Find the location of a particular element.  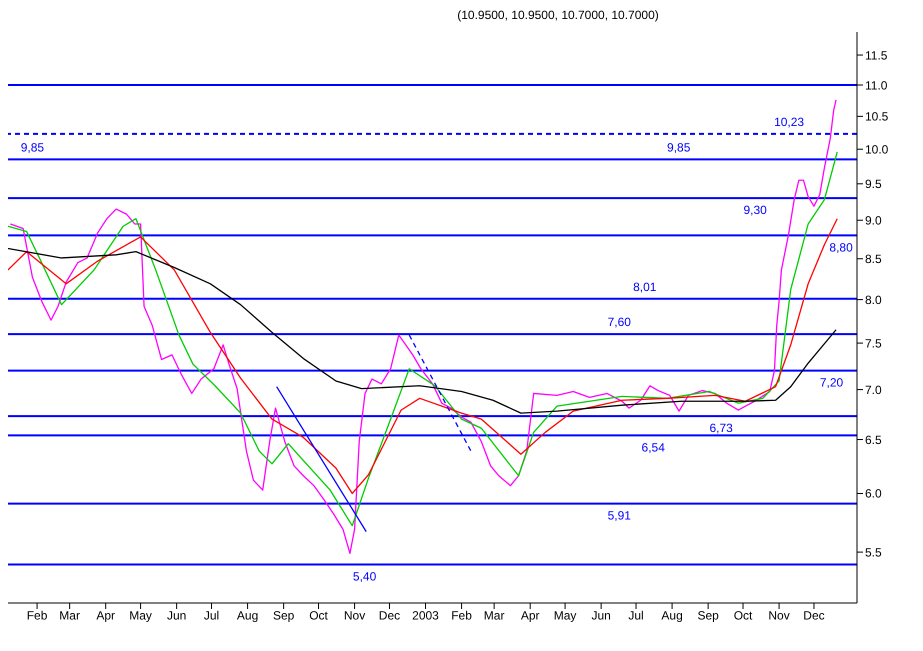

ref-line-label: 6,54 is located at coordinates (654, 447).